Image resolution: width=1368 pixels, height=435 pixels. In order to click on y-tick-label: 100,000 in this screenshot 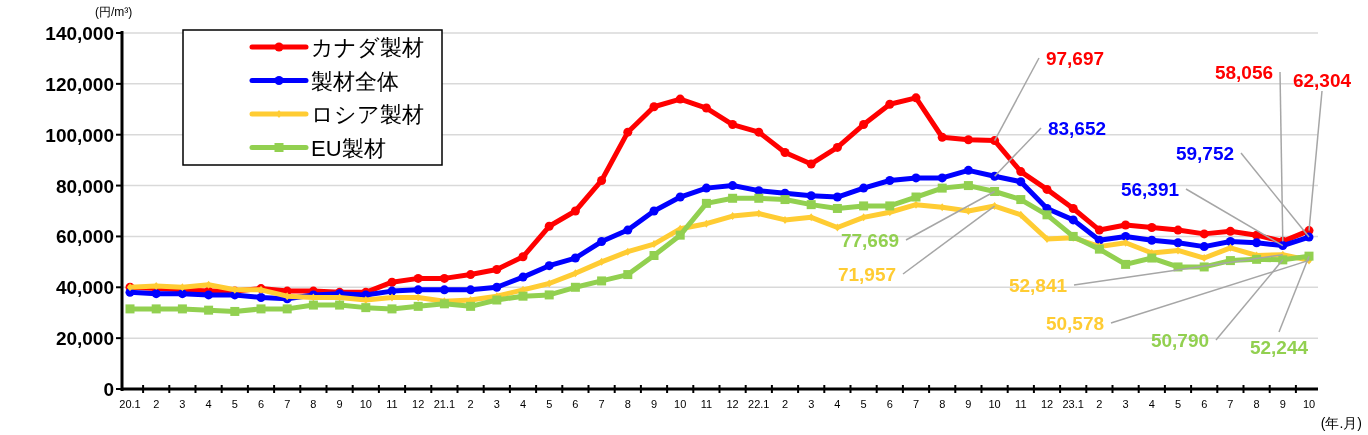, I will do `click(79, 135)`.